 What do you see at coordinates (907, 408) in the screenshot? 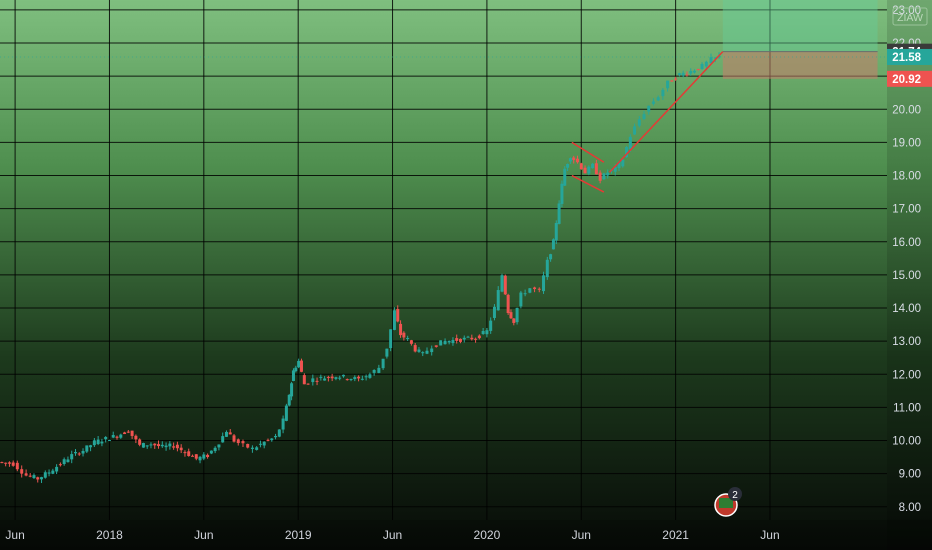
I see `y-tick-label: 11.00` at bounding box center [907, 408].